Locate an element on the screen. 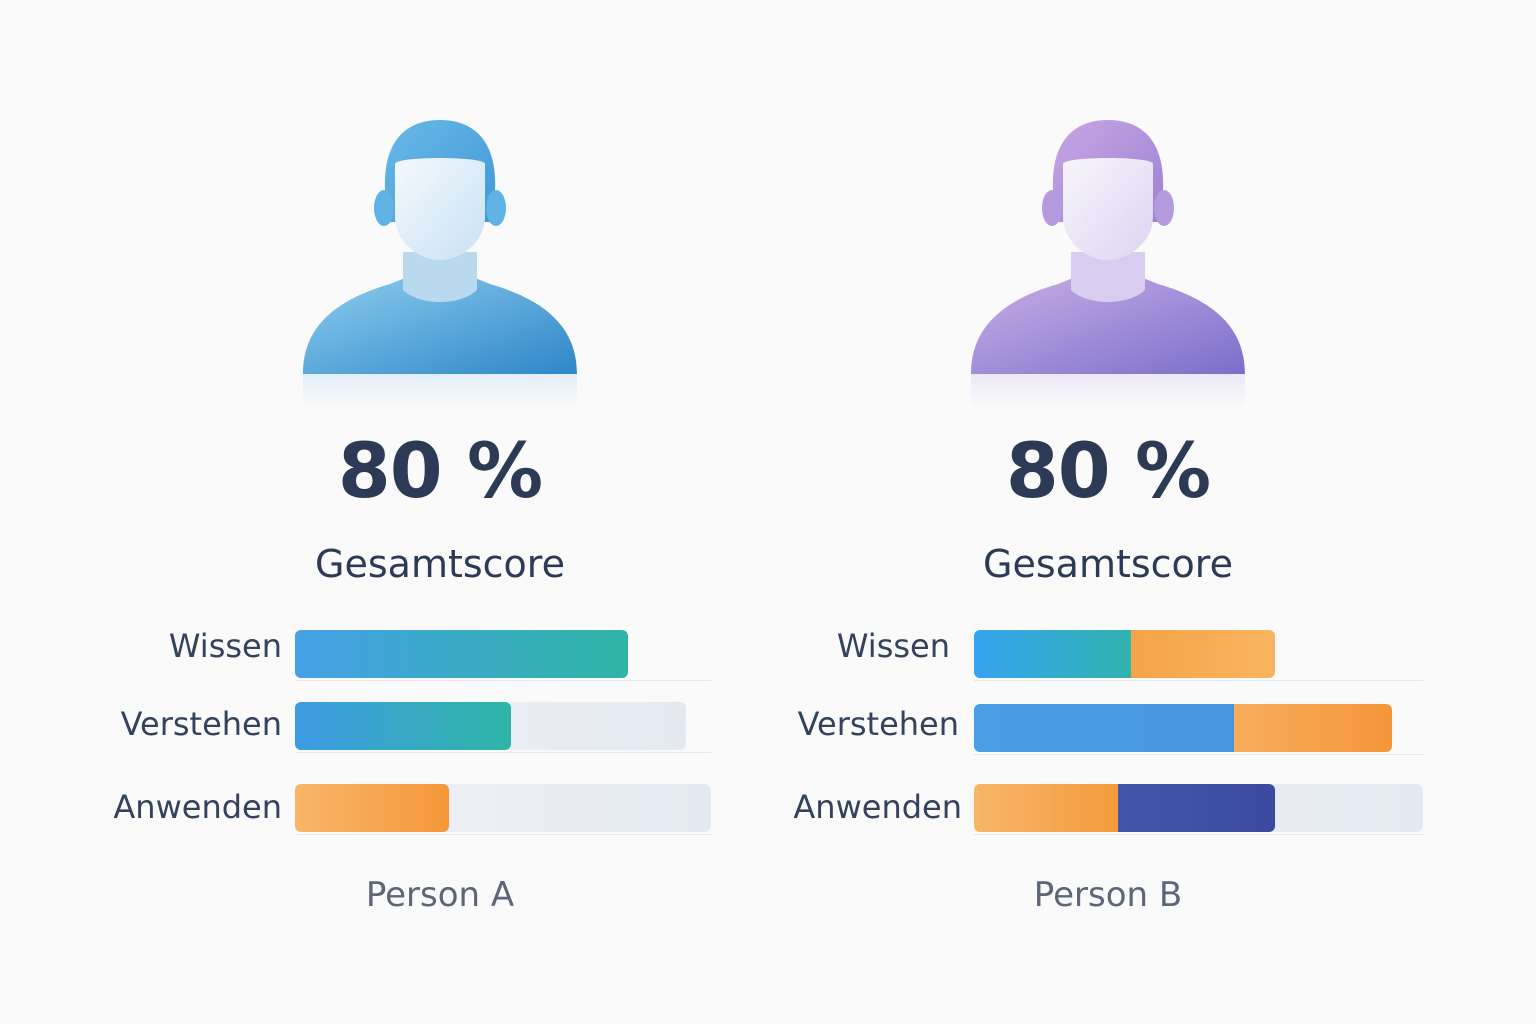 This screenshot has width=1536, height=1024. avatar-svg-a is located at coordinates (440, 264).